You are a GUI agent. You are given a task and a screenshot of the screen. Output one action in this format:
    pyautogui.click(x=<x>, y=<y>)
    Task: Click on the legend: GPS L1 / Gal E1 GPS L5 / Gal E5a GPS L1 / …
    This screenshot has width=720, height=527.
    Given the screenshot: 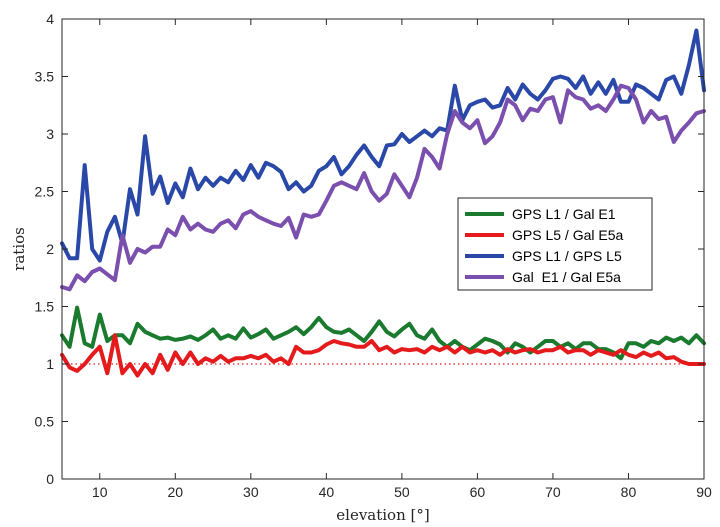 What is the action you would take?
    pyautogui.click(x=555, y=244)
    